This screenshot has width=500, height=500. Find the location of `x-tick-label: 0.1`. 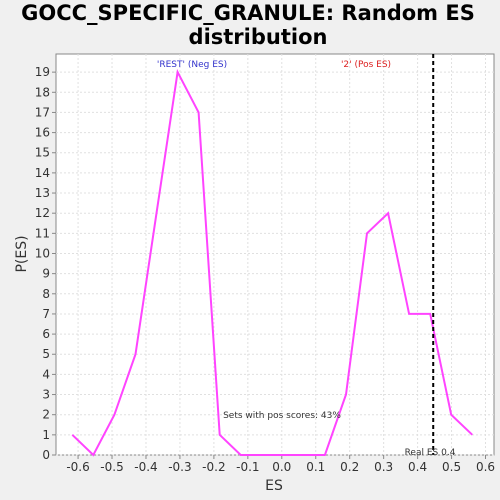

x-tick-label: 0.1 is located at coordinates (315, 467).